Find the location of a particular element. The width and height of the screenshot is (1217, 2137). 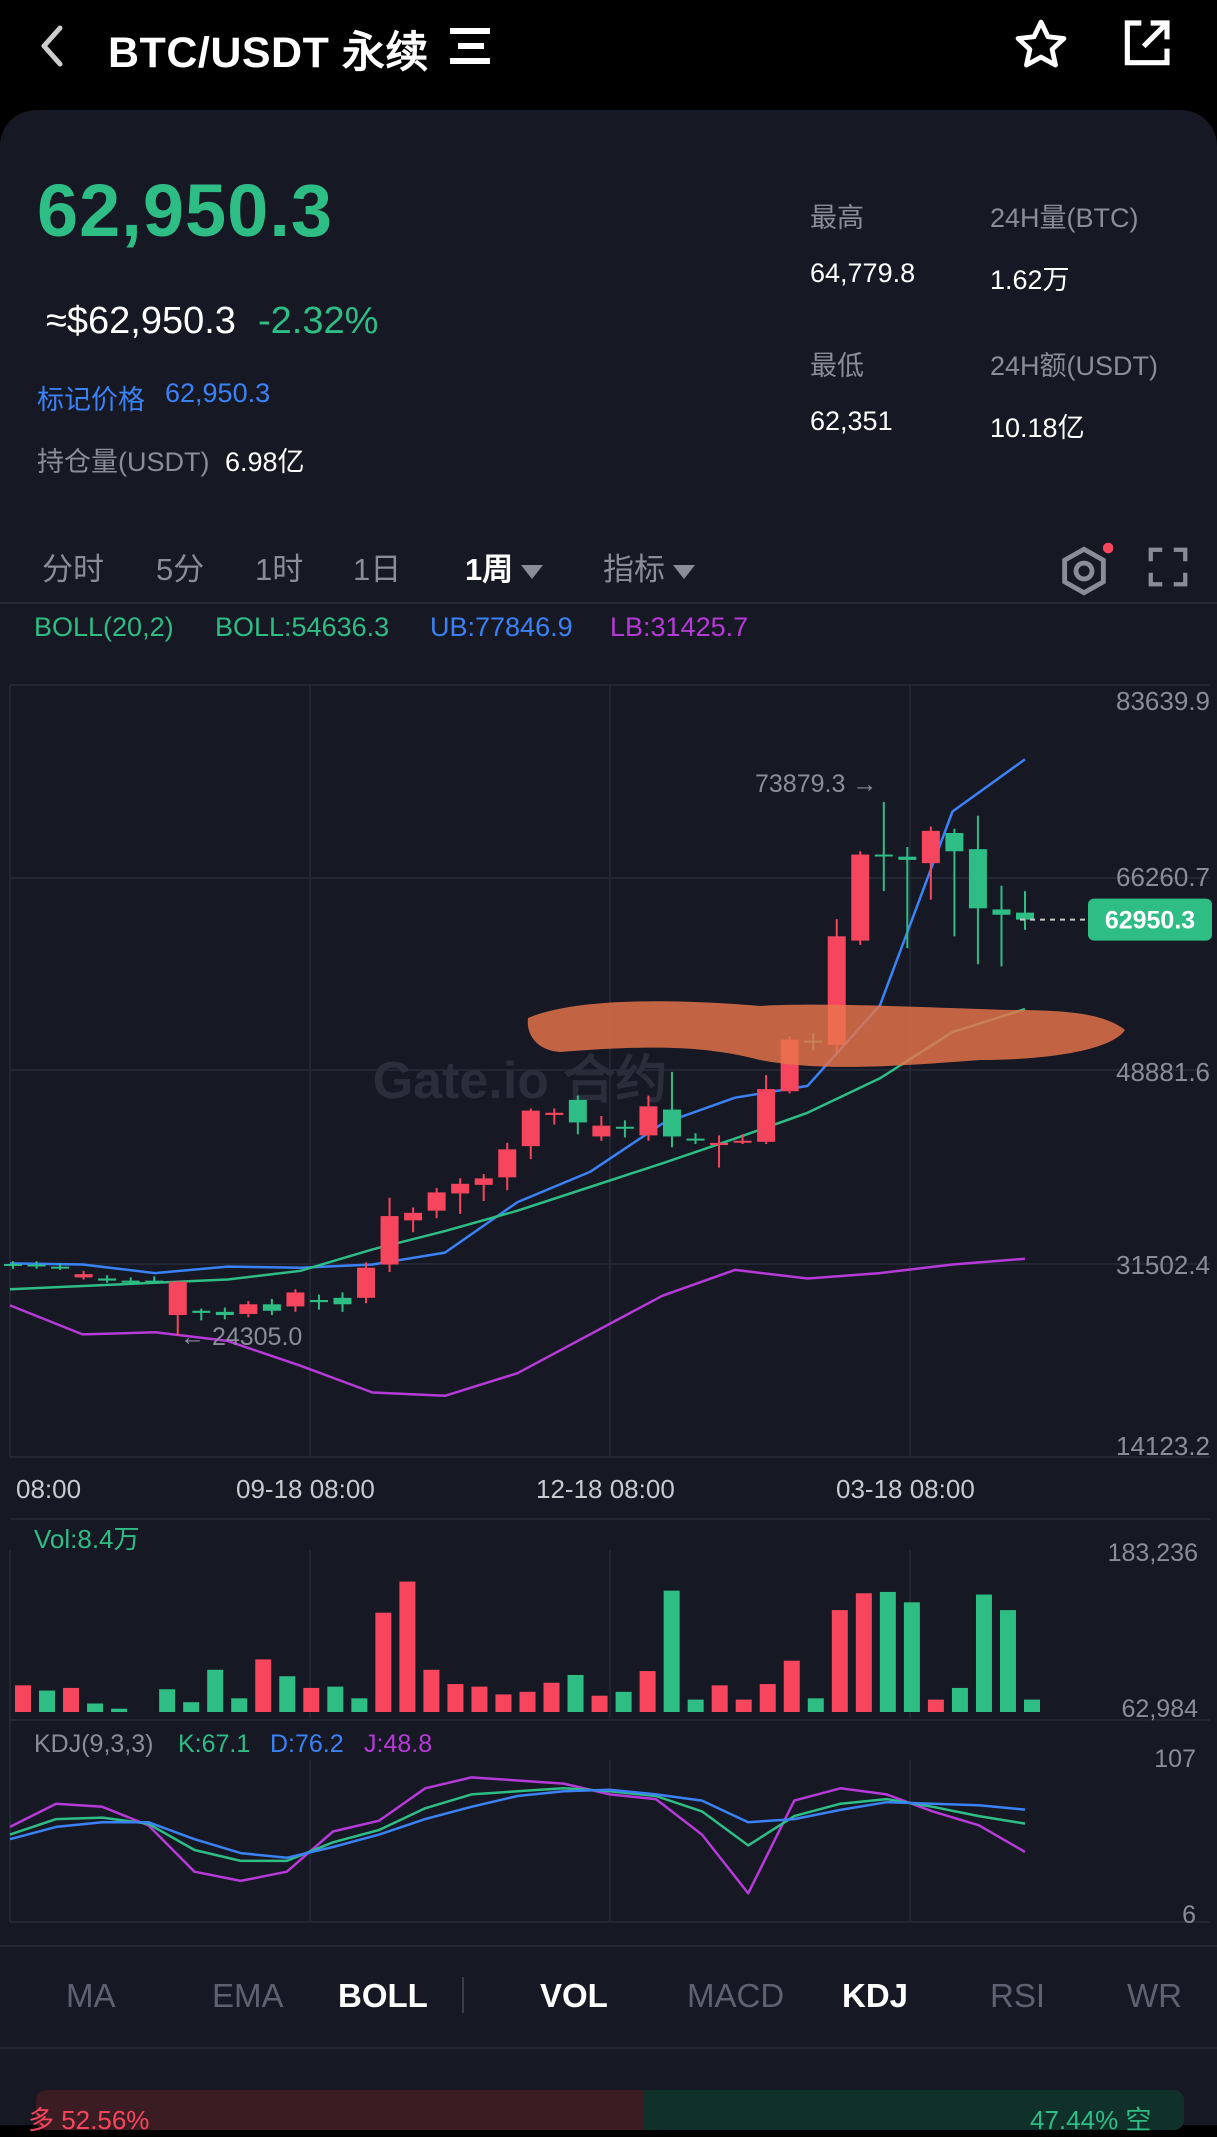

boll-lower-line is located at coordinates (517, 1327).